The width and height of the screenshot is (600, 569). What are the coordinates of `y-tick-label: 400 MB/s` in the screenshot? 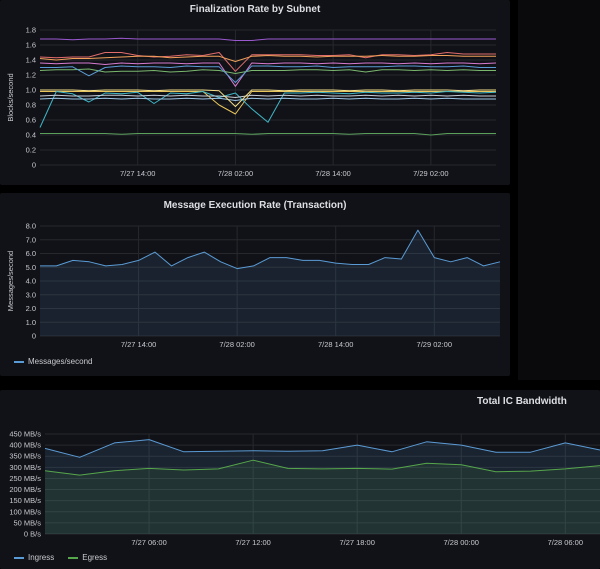 It's located at (25, 445).